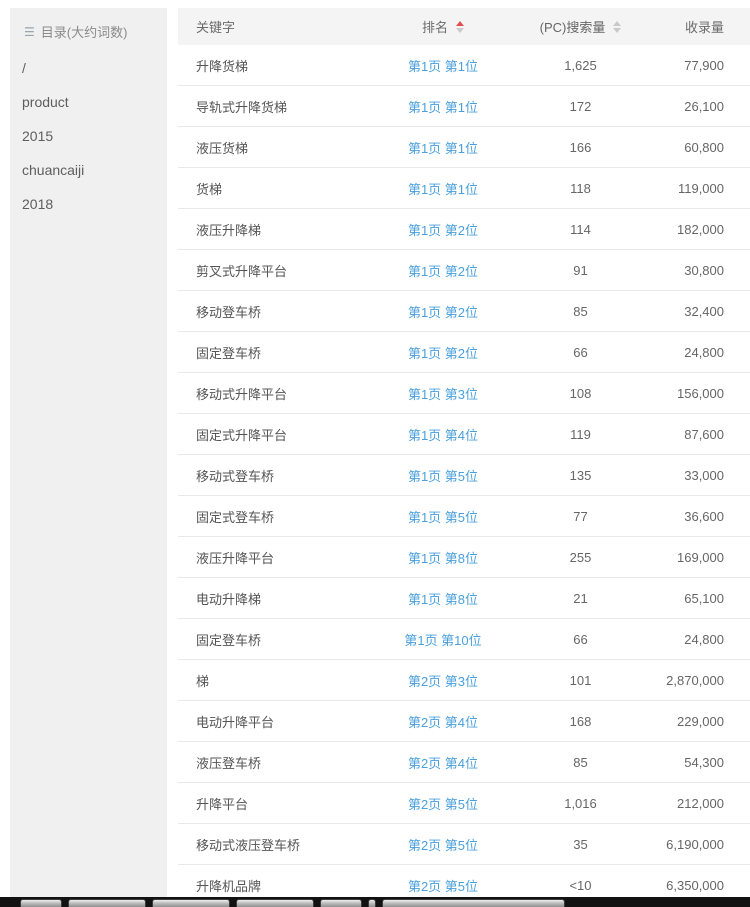 This screenshot has height=907, width=750. I want to click on keyword-cell: 剪叉式升降平台, so click(242, 271).